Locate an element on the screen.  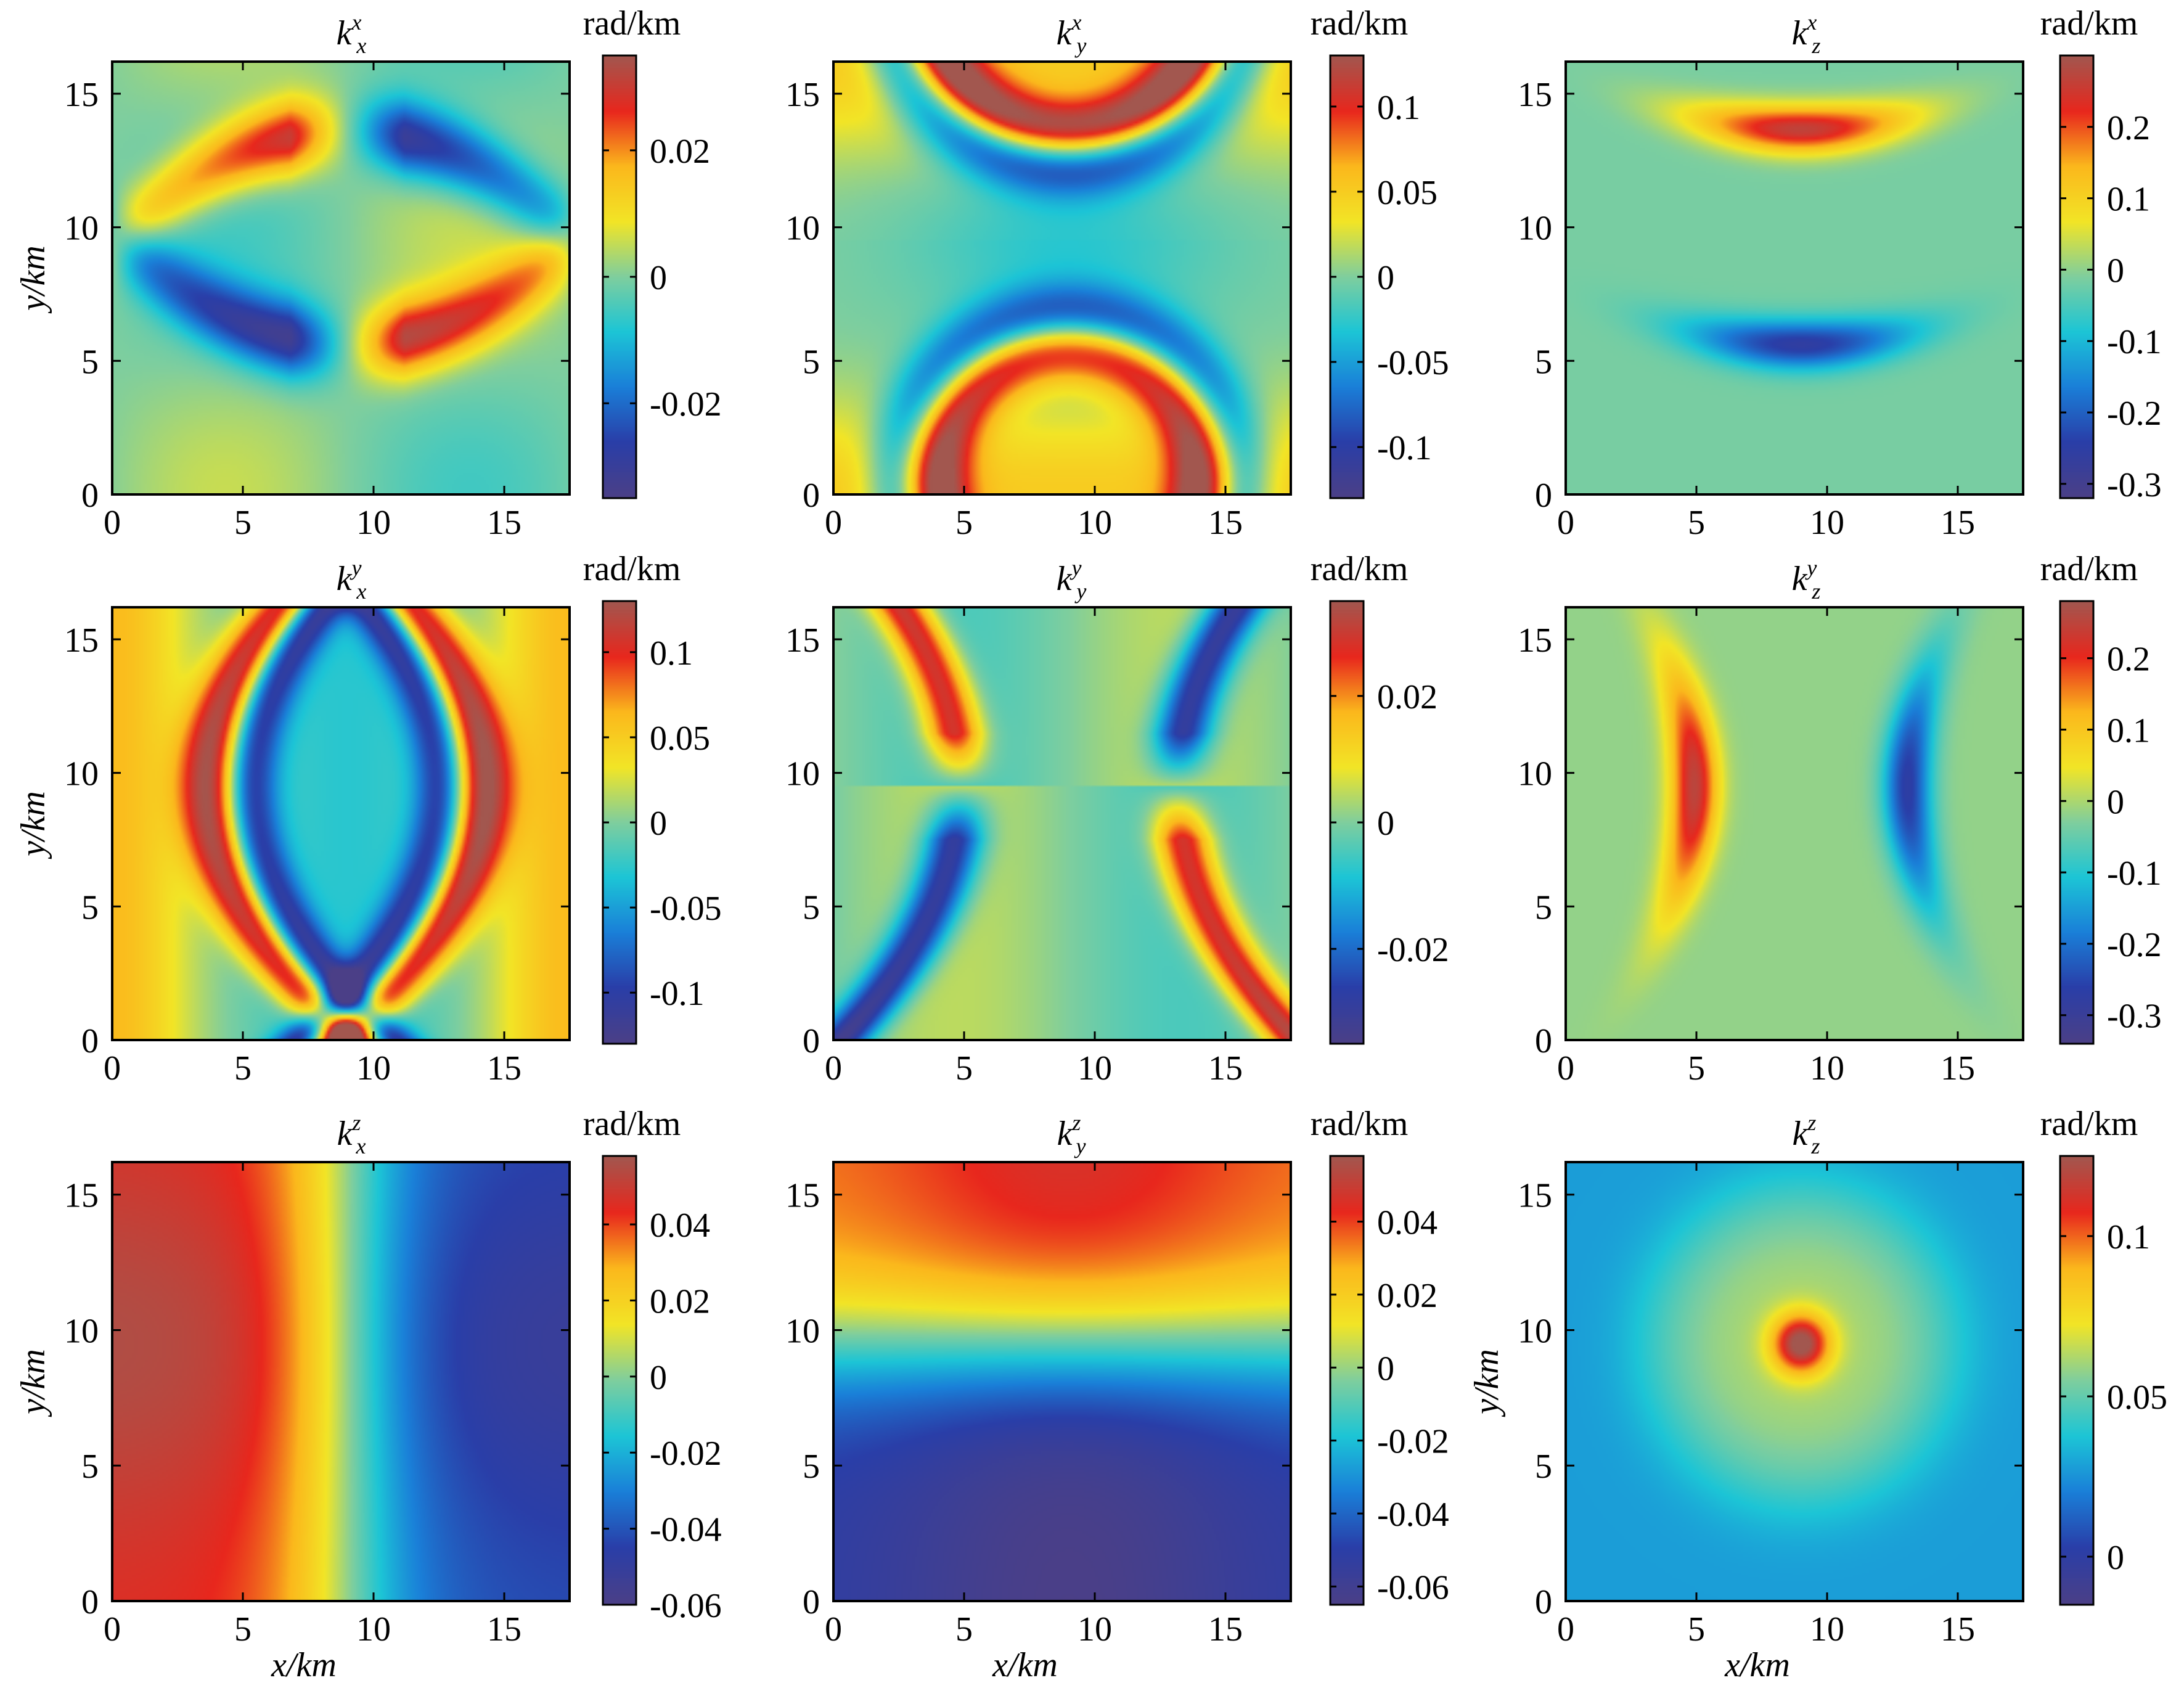
panel-title: kx y is located at coordinates (1072, 34).